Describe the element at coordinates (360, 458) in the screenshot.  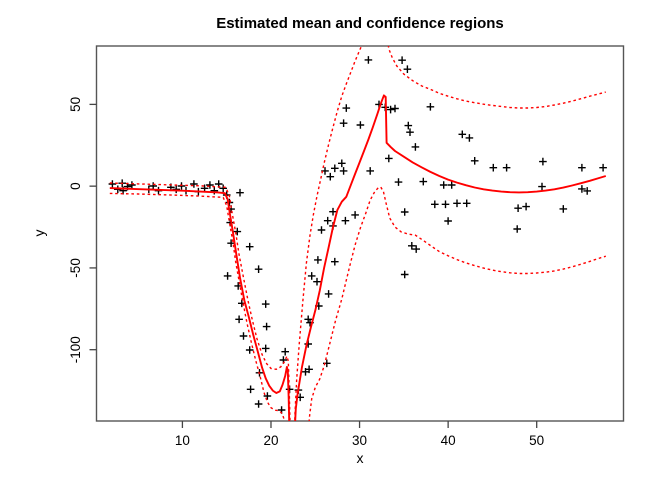
I see `x-axis-label: x` at that location.